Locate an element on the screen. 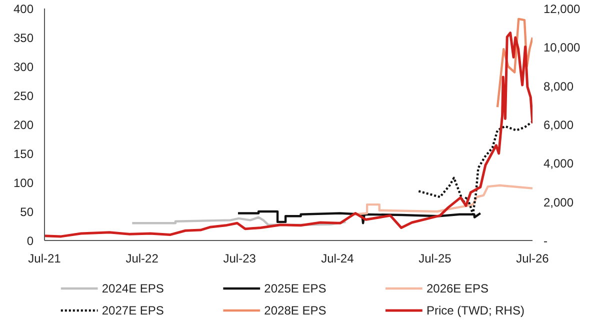  legend-label: Price (TWD; RHS) is located at coordinates (475, 311).